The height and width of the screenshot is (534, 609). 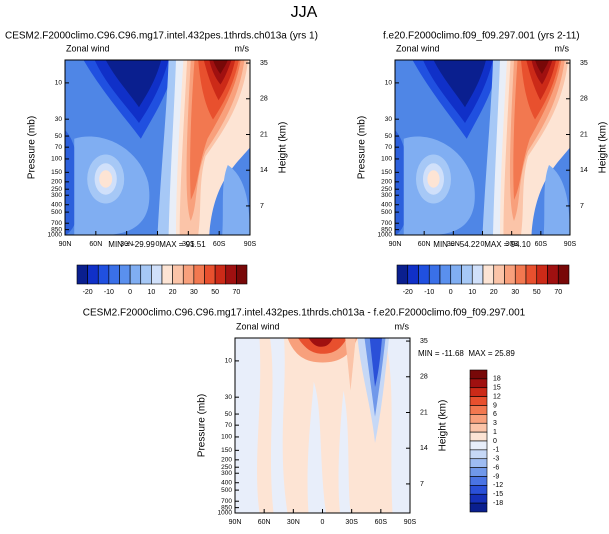 What do you see at coordinates (323, 522) in the screenshot?
I see `x-tick-label: 0` at bounding box center [323, 522].